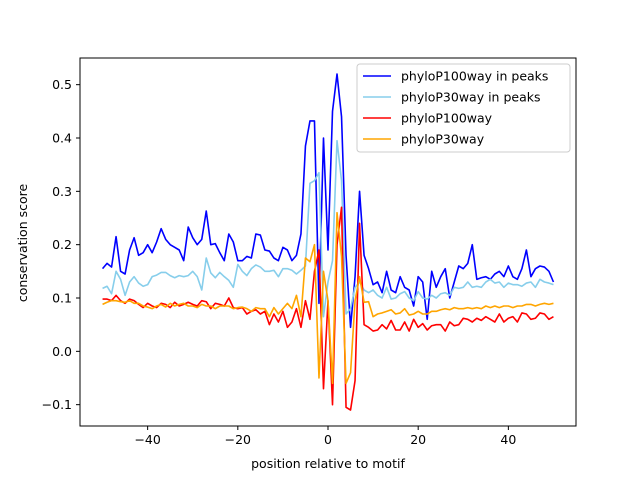 The width and height of the screenshot is (640, 480). I want to click on y-tick-label: 0.1, so click(62, 298).